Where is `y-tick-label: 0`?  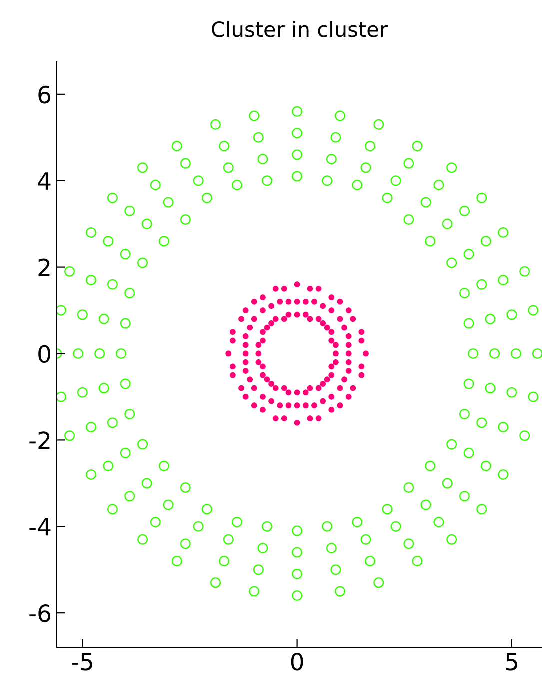 y-tick-label: 0 is located at coordinates (44, 354).